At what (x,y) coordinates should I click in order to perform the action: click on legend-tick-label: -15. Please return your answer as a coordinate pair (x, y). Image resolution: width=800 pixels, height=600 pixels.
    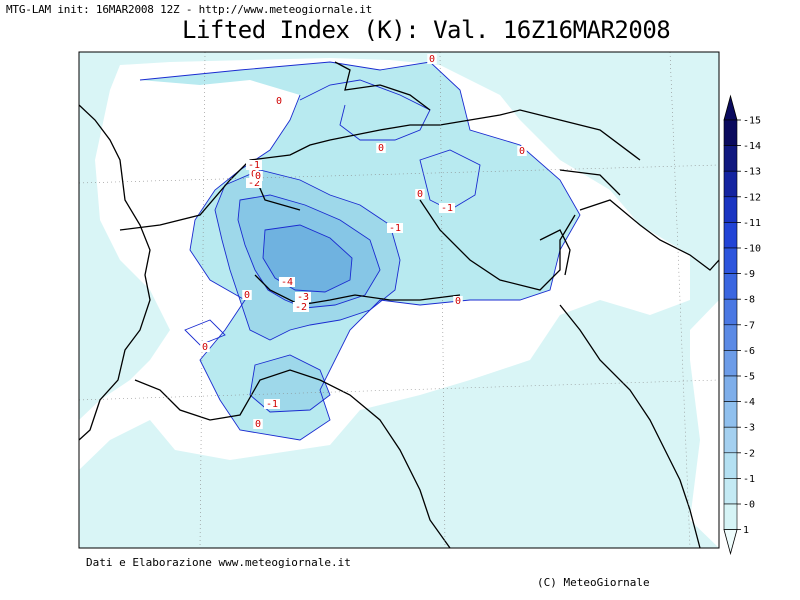
    Looking at the image, I should click on (752, 121).